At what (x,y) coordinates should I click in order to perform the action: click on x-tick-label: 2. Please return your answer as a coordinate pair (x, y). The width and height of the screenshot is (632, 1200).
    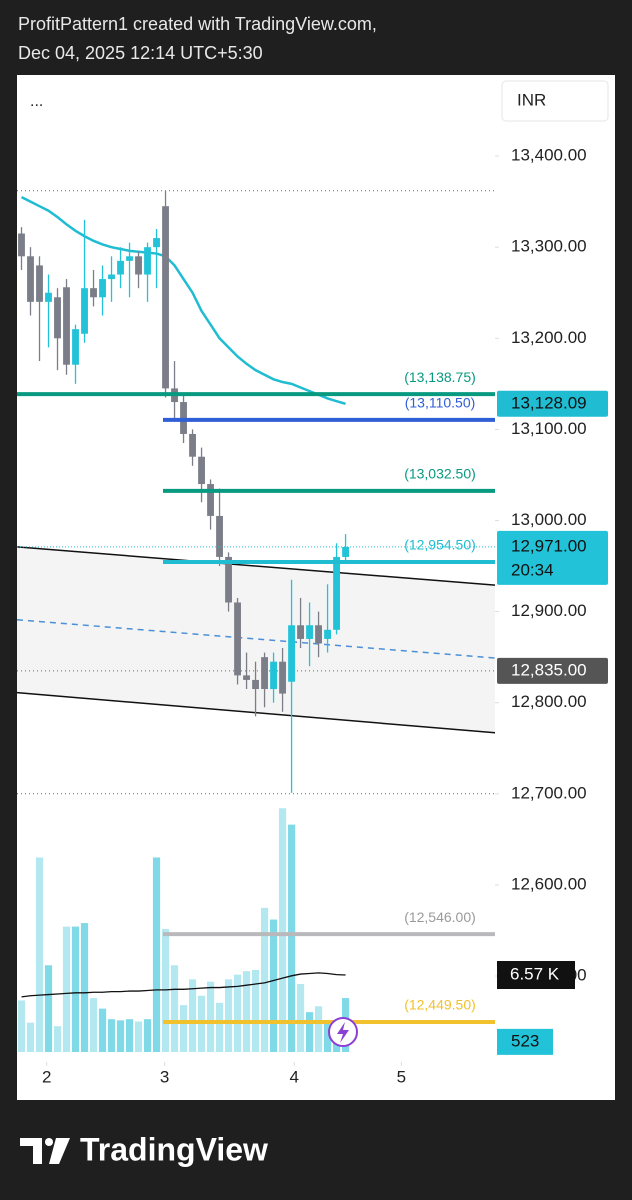
    Looking at the image, I should click on (46, 1076).